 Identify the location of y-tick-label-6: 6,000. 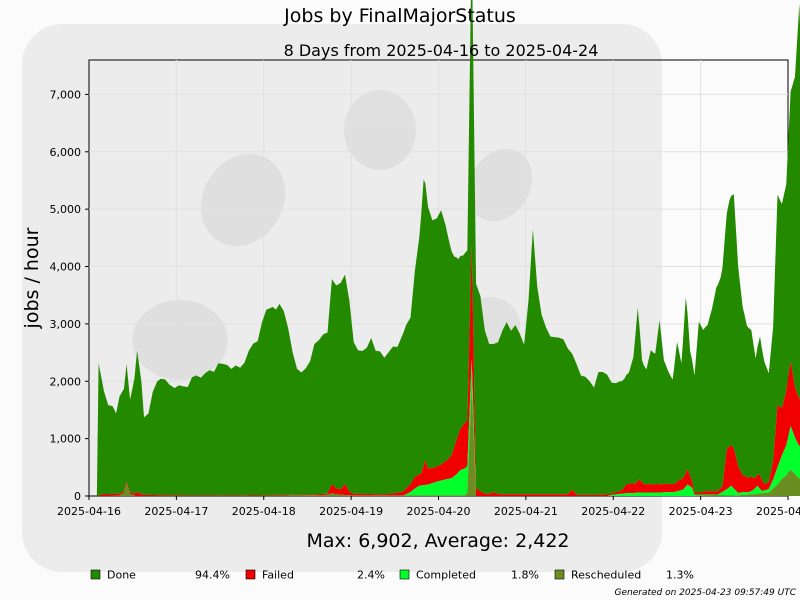
(66, 152).